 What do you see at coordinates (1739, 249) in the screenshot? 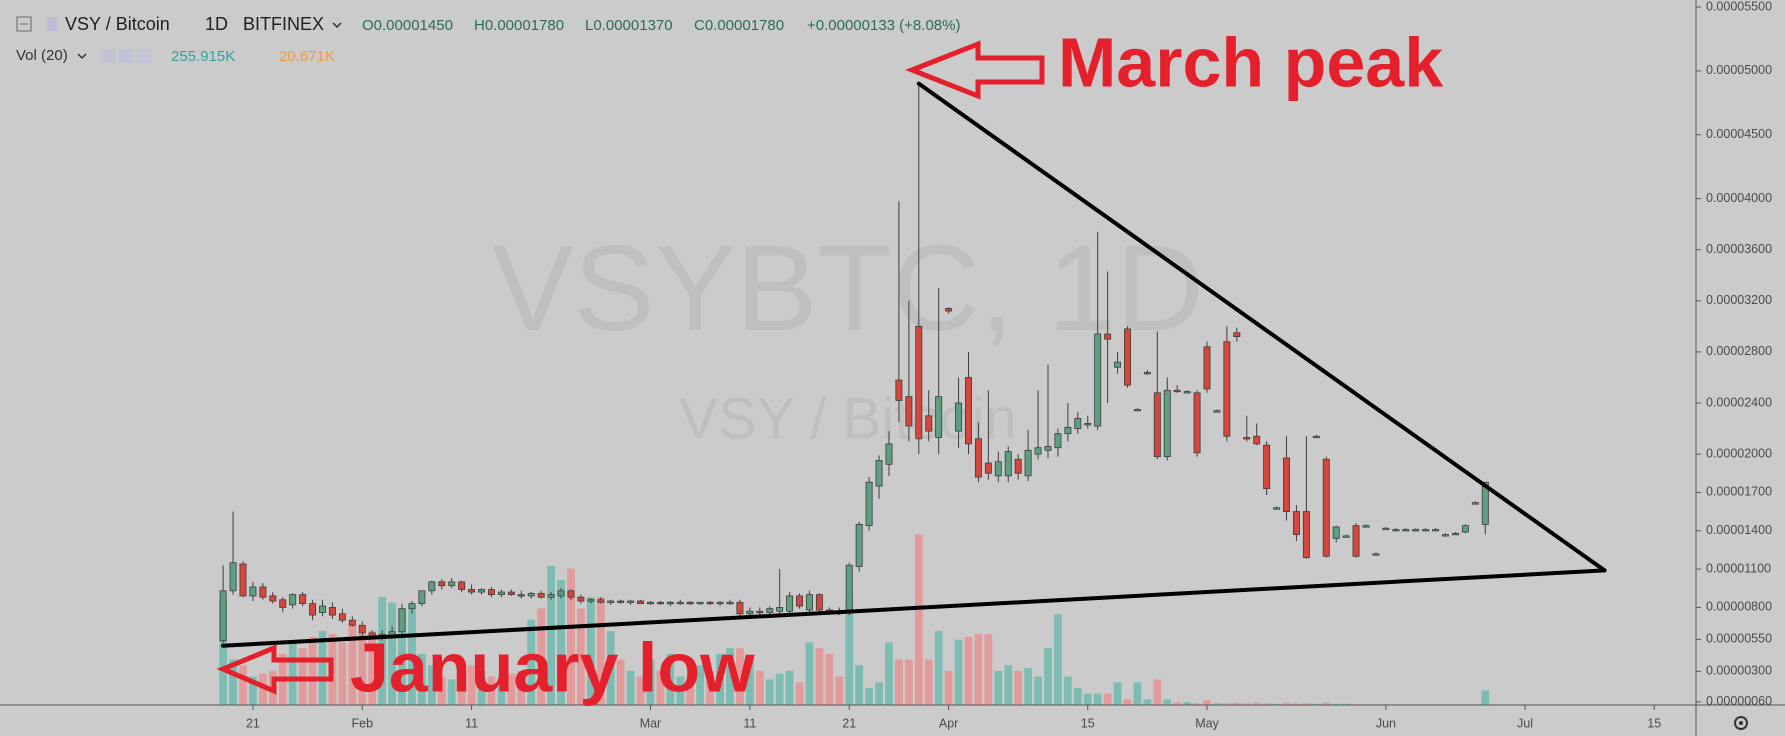
I see `y-tick-label: 0.00003600` at bounding box center [1739, 249].